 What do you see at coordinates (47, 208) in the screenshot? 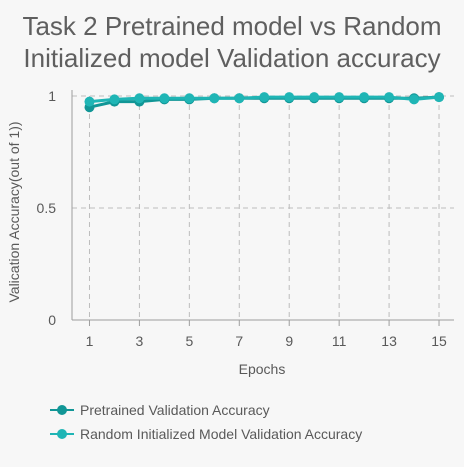
I see `y-tick-label: 0.5` at bounding box center [47, 208].